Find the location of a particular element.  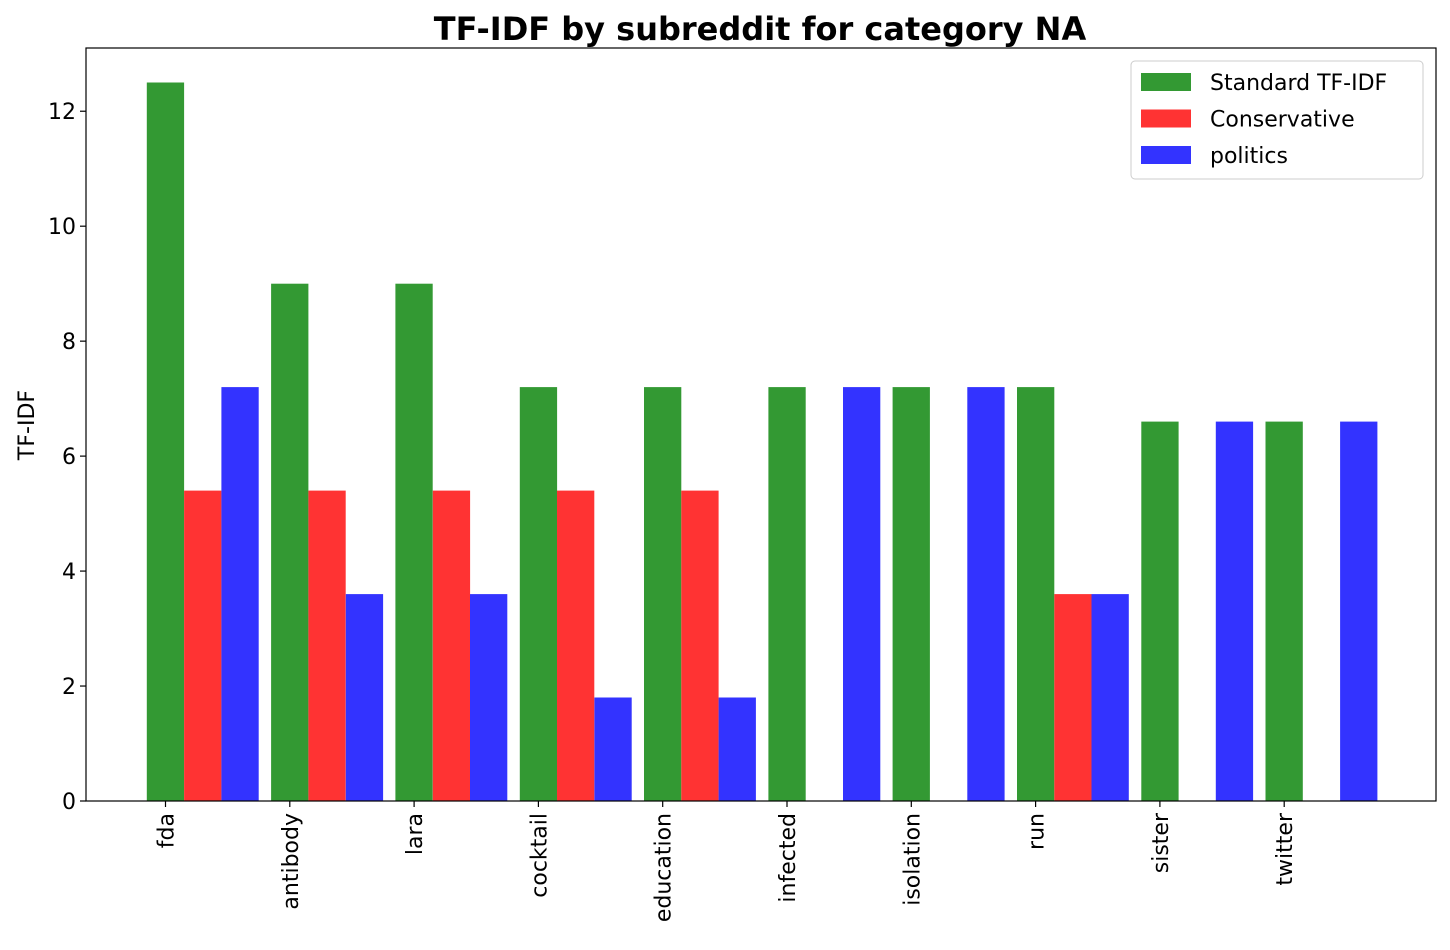

legend: Standard TF-IDF Conservative politics is located at coordinates (1277, 120).